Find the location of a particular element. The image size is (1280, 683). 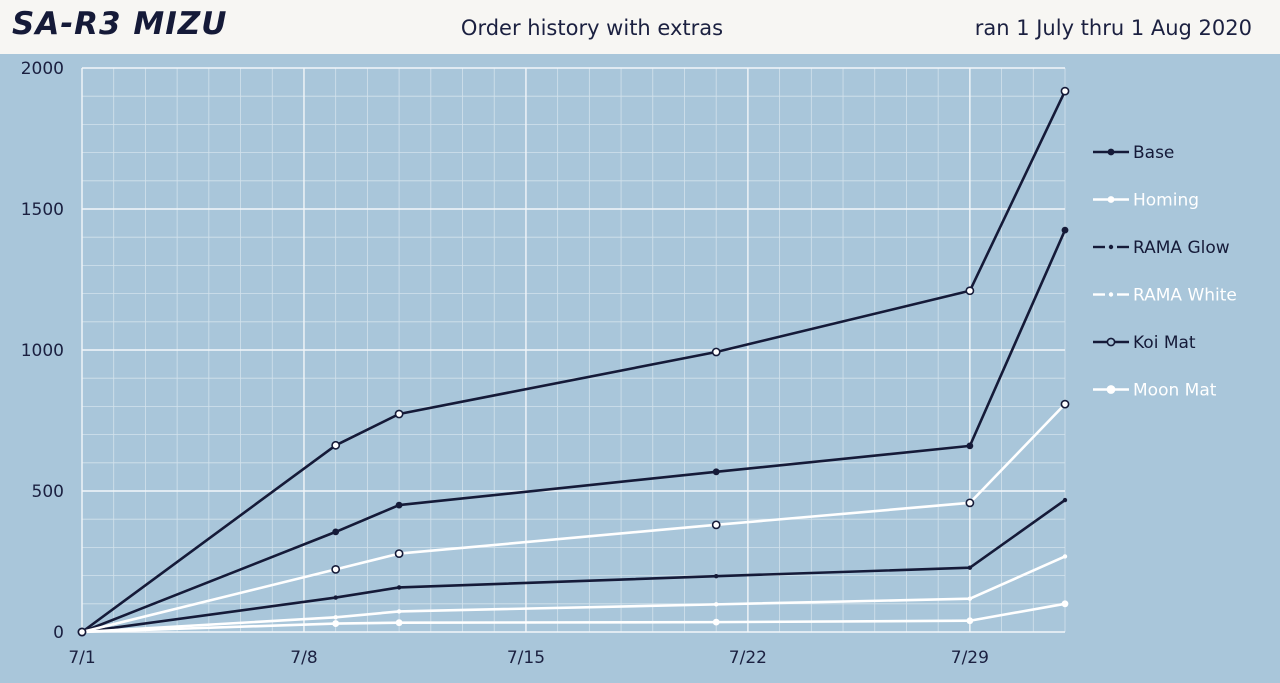

series-homing is located at coordinates (573, 618).